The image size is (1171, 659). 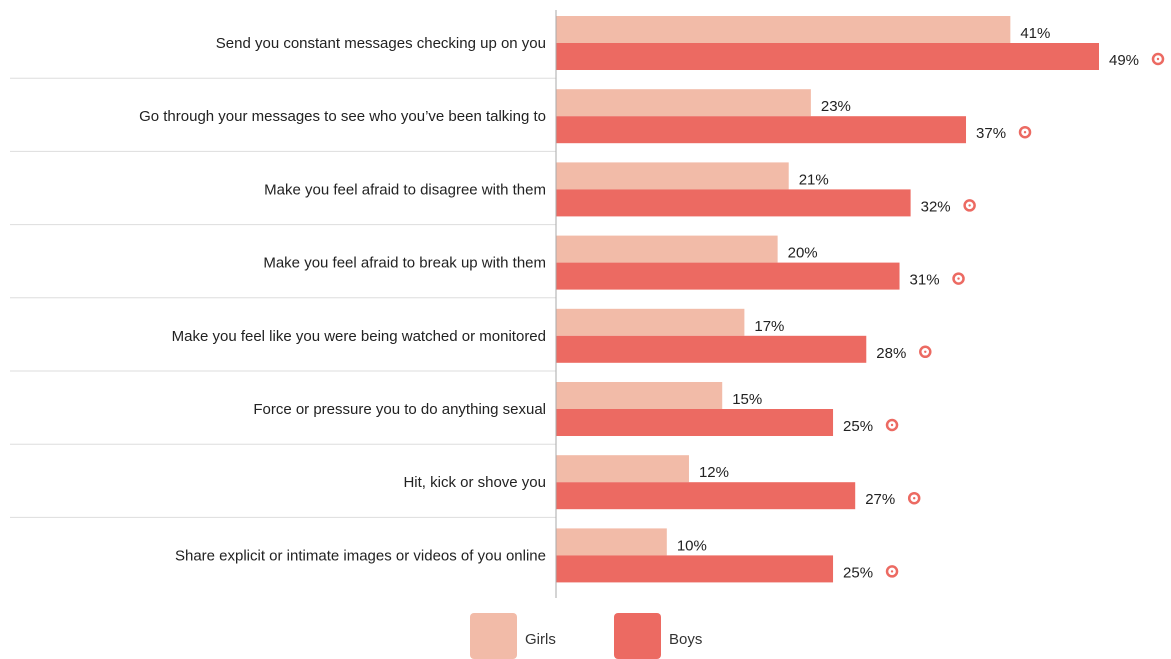 What do you see at coordinates (936, 206) in the screenshot?
I see `value-label-boys: 32%` at bounding box center [936, 206].